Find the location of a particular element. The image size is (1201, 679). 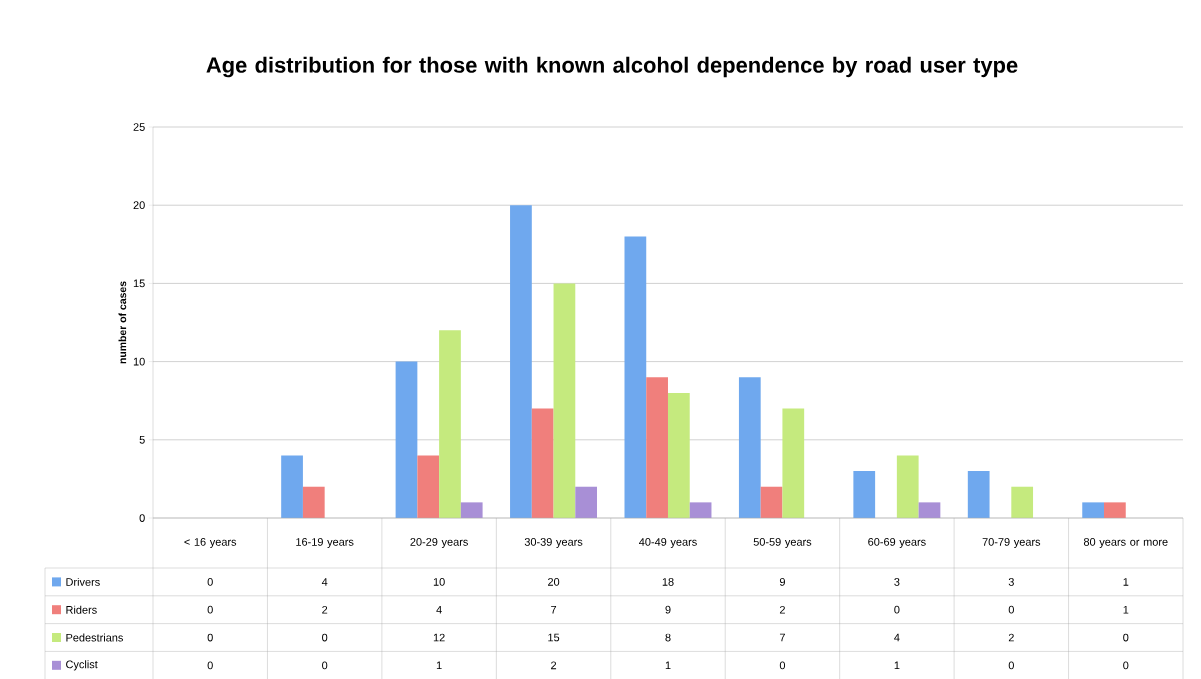

y-tick-label: 5 is located at coordinates (142, 439).